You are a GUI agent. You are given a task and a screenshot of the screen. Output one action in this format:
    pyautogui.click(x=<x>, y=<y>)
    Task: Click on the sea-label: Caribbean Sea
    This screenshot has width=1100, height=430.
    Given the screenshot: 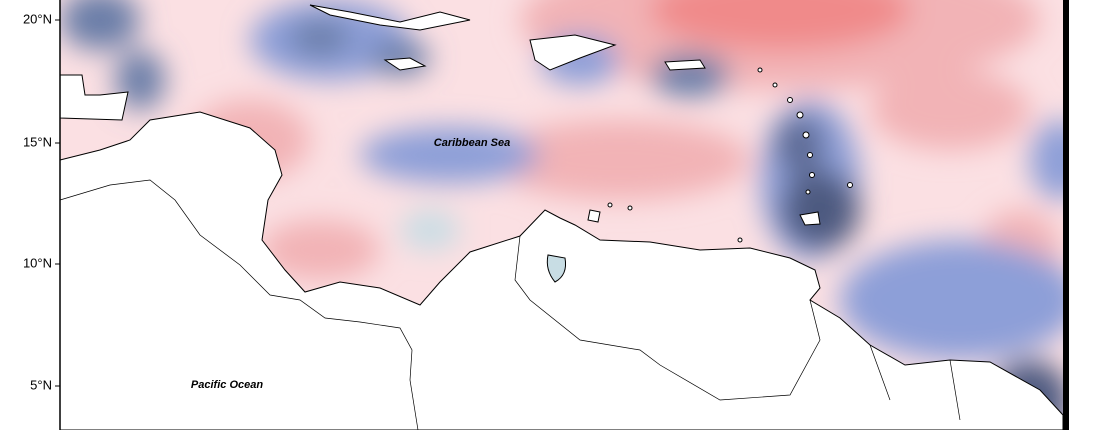 What is the action you would take?
    pyautogui.click(x=472, y=143)
    